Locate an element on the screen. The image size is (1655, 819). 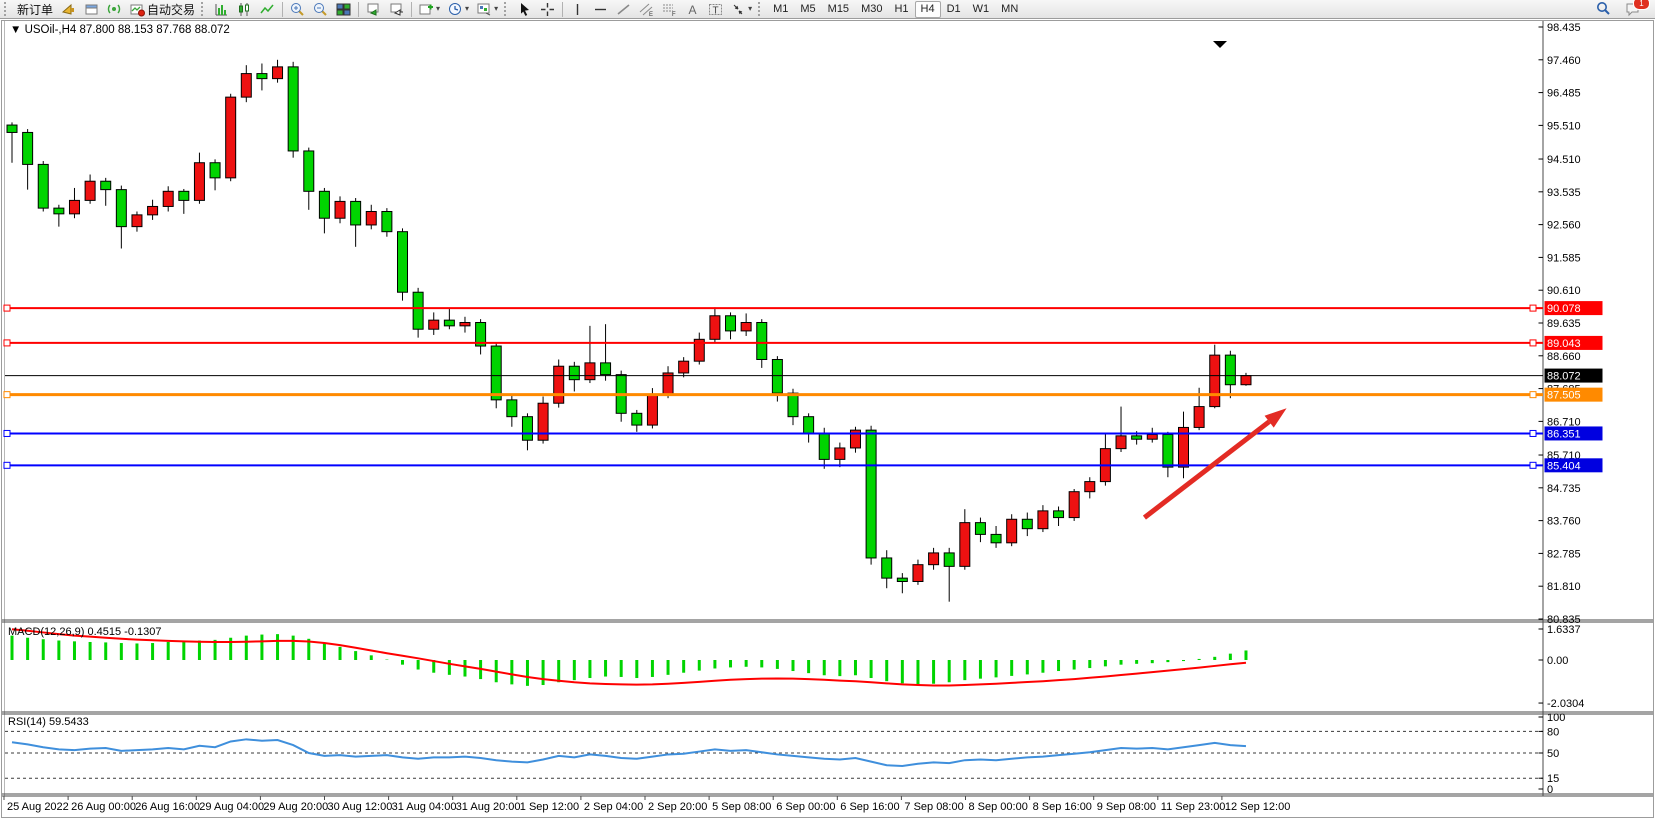
chart-shift-marker is located at coordinates (1220, 44).